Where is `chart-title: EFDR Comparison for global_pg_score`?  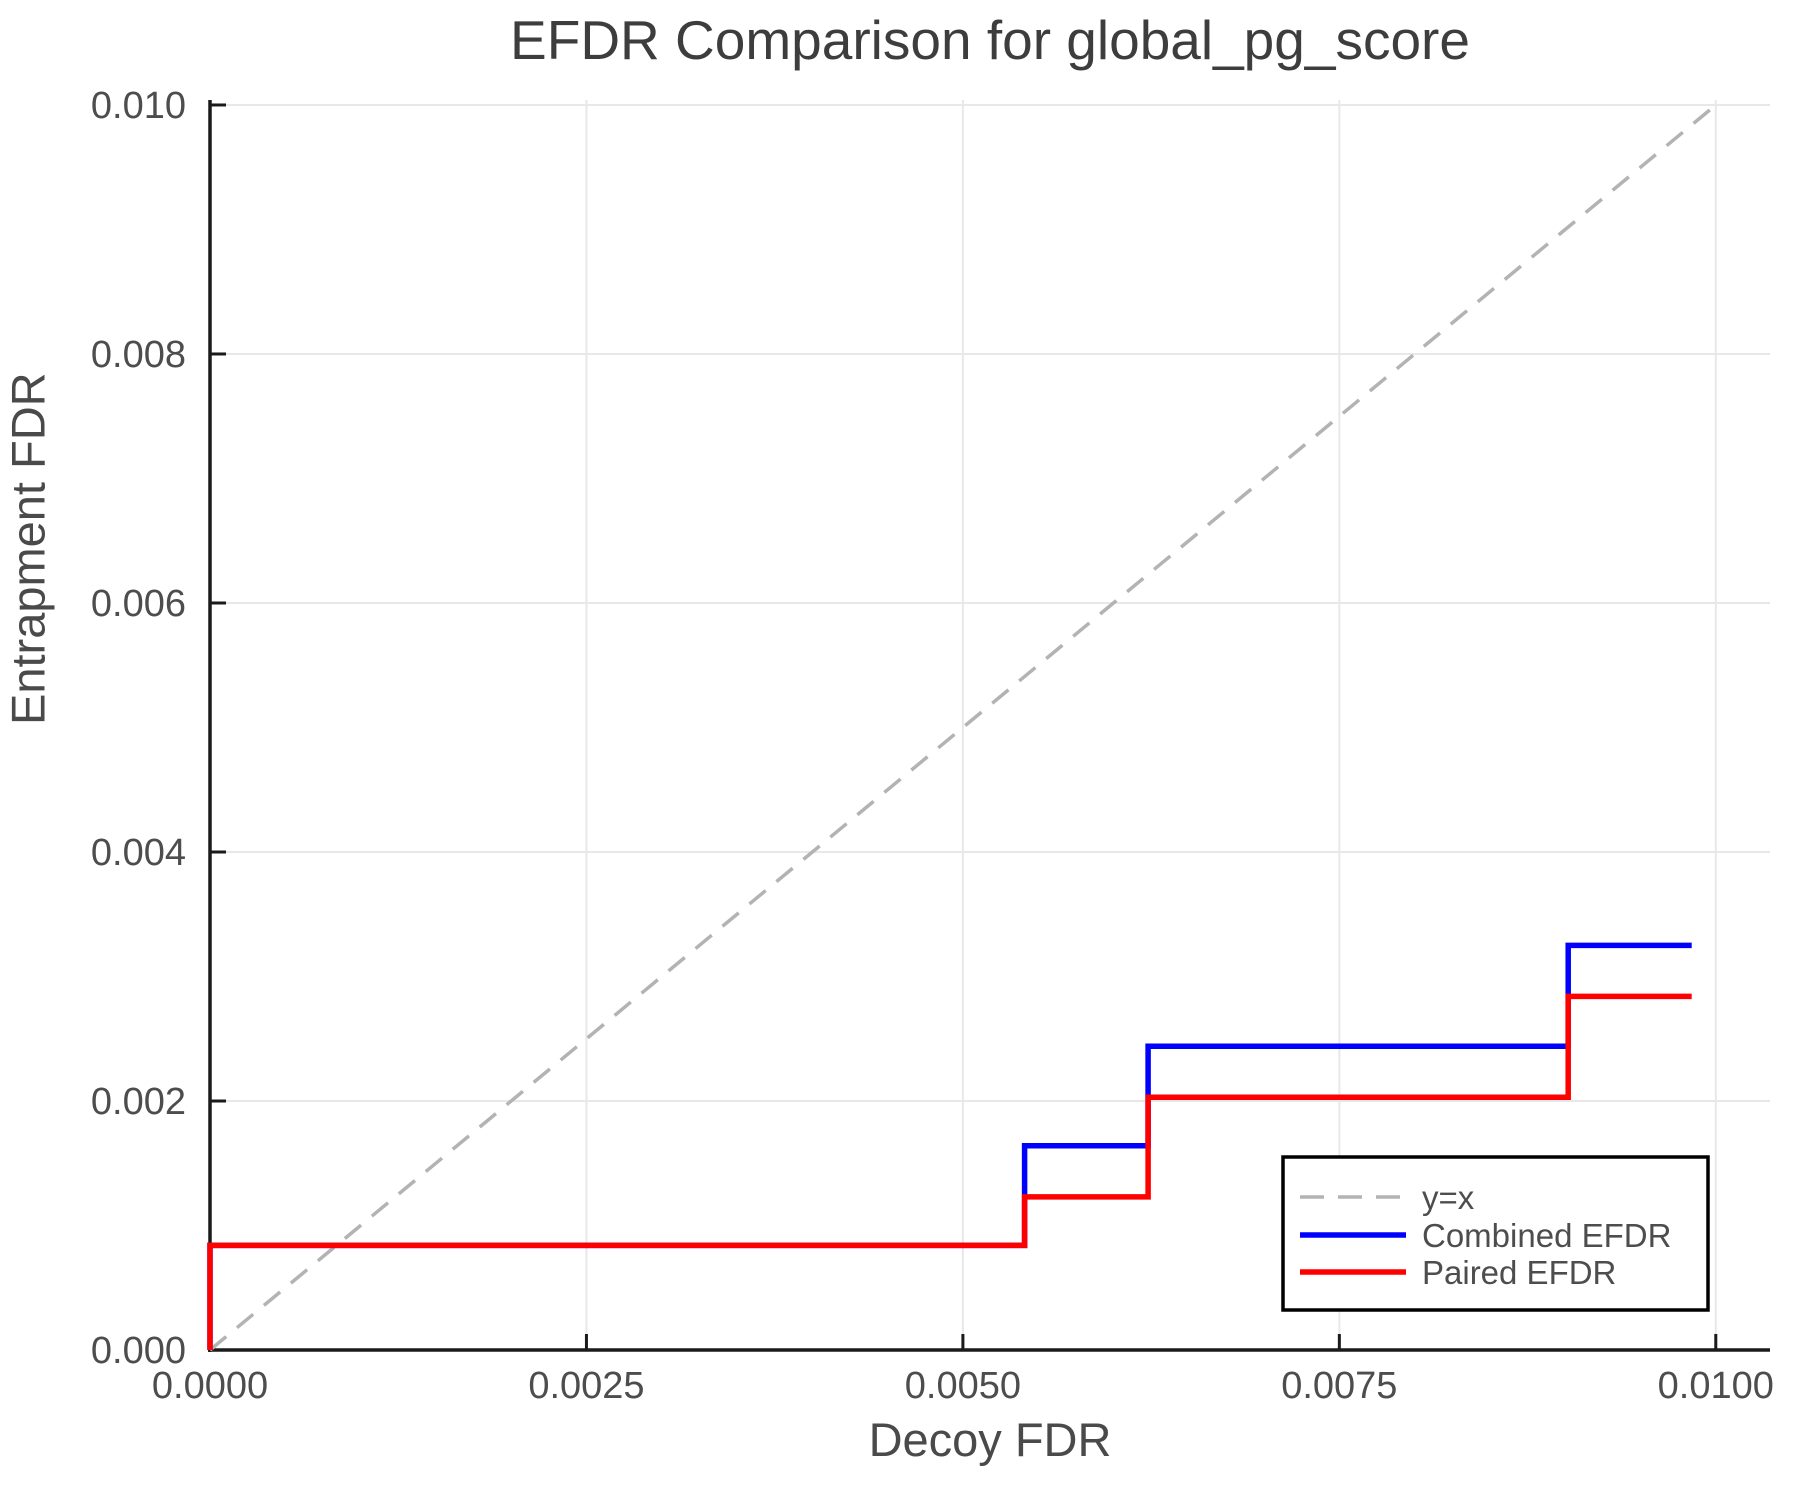 chart-title: EFDR Comparison for global_pg_score is located at coordinates (990, 40).